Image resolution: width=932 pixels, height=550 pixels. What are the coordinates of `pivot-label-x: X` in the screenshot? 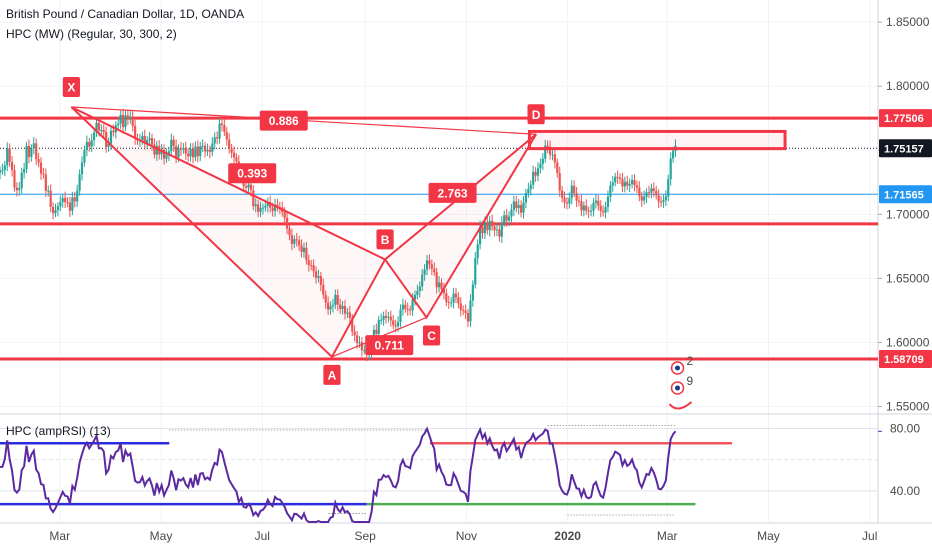 It's located at (71, 86).